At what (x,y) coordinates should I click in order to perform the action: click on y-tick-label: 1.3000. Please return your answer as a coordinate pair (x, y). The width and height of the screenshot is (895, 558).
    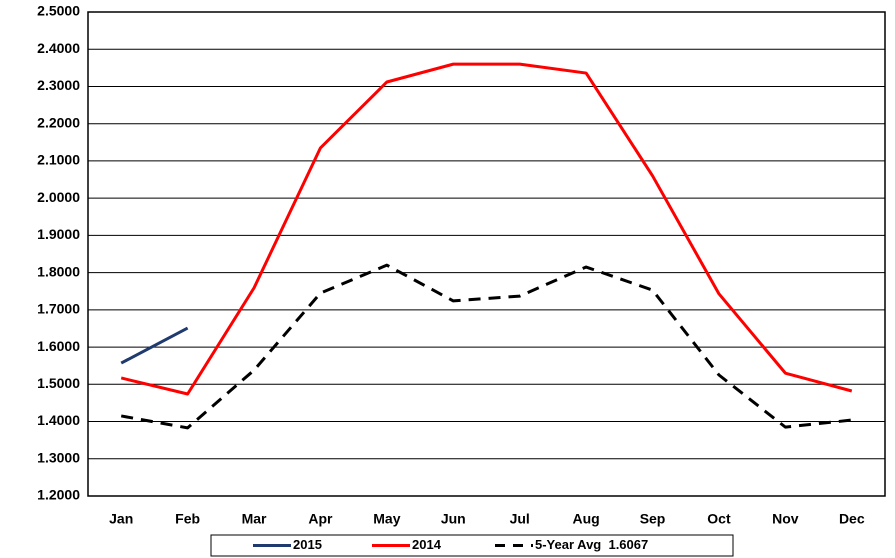
    Looking at the image, I should click on (58, 457).